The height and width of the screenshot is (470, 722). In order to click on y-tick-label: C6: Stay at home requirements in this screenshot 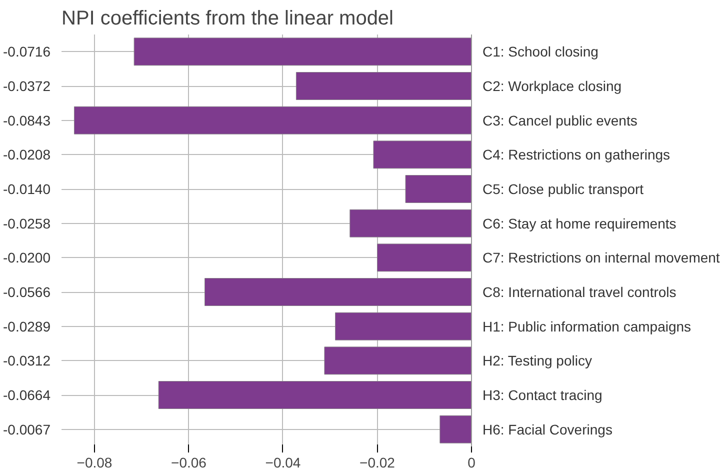, I will do `click(579, 223)`.